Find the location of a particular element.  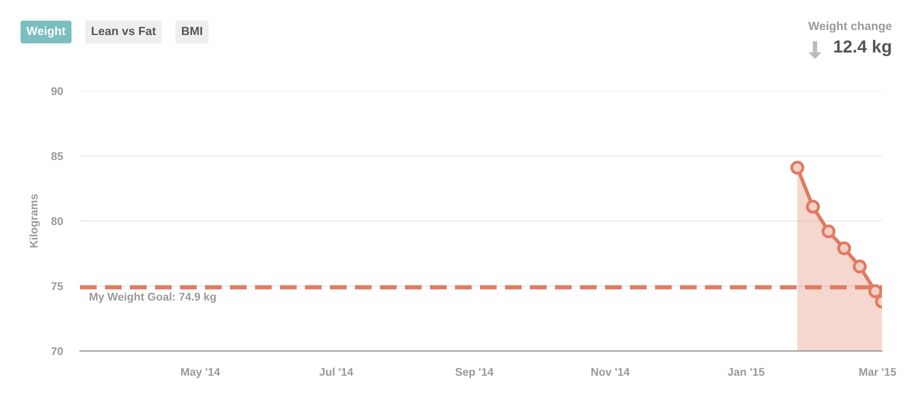

ref-line-label: My Weight Goal: 74.9 kg is located at coordinates (153, 297).